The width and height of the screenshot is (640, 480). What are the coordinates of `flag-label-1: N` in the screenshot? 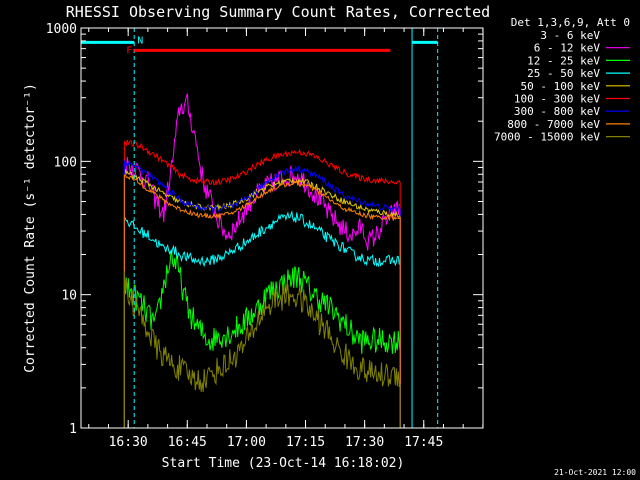 It's located at (140, 40).